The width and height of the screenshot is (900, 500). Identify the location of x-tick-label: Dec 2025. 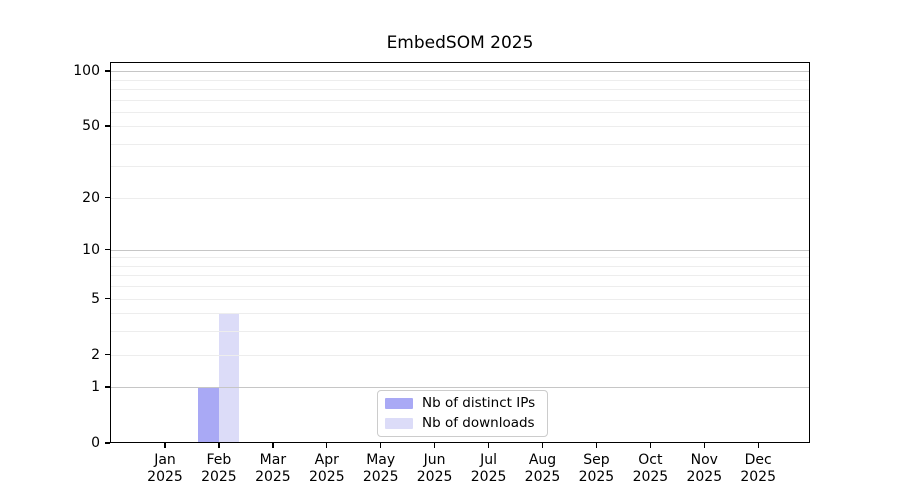
(758, 468).